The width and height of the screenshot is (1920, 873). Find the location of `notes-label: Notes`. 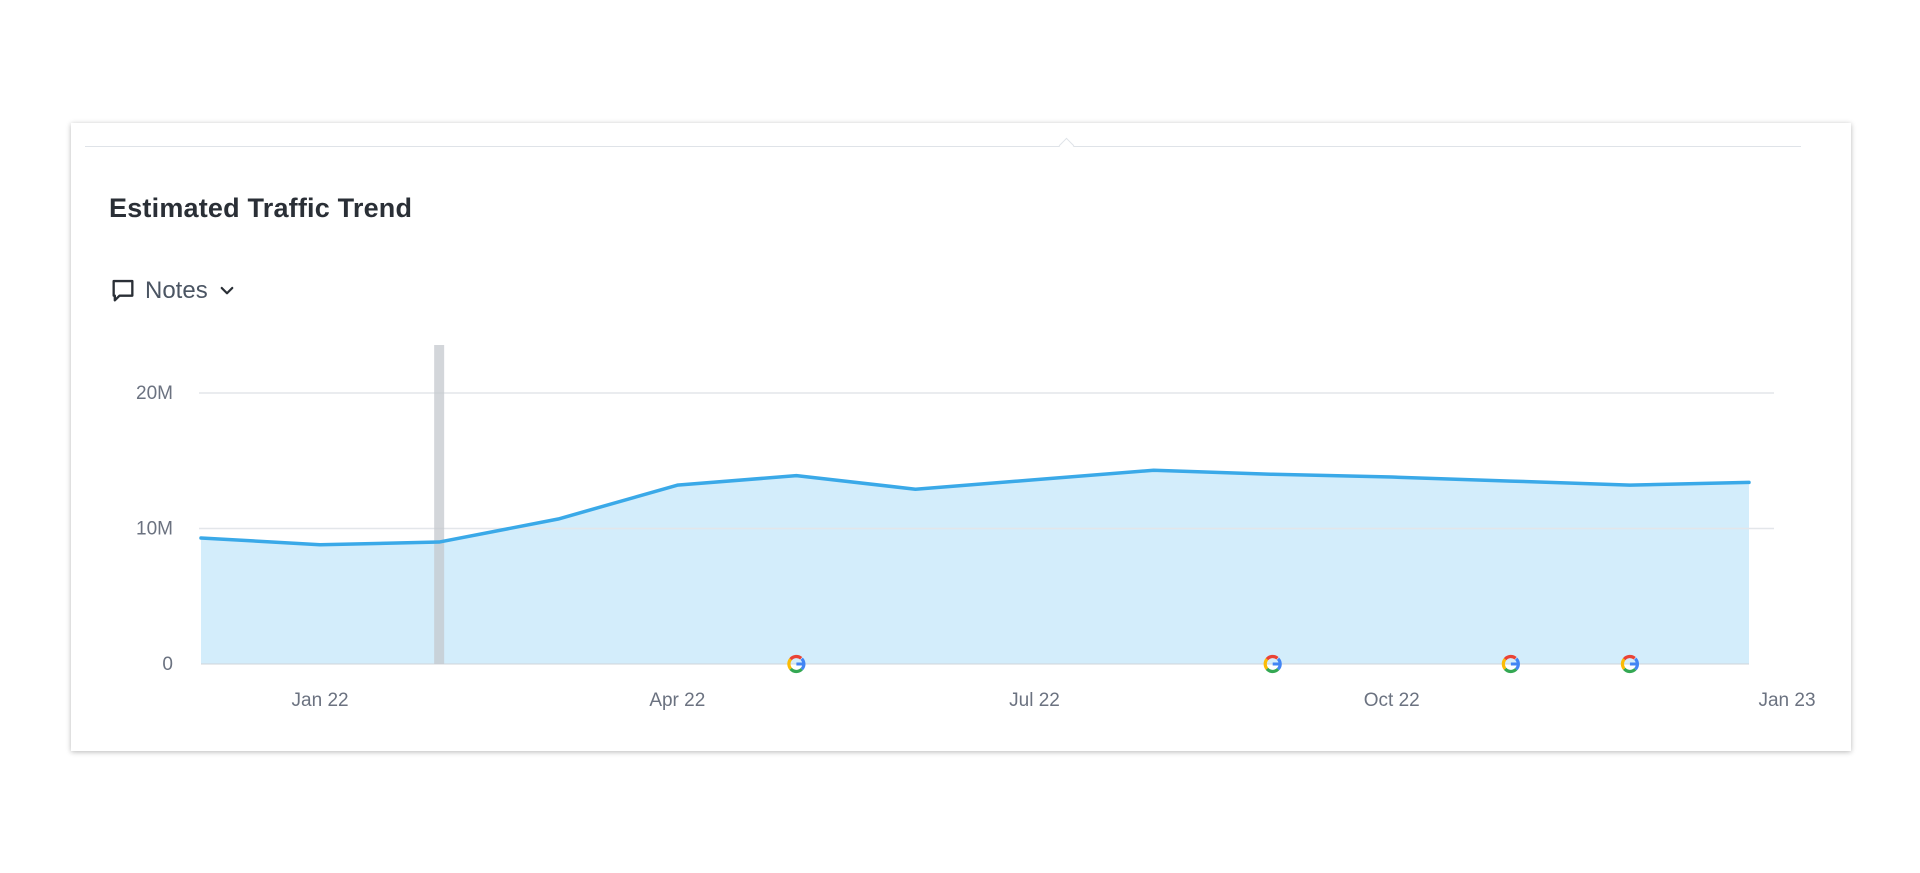

notes-label: Notes is located at coordinates (176, 290).